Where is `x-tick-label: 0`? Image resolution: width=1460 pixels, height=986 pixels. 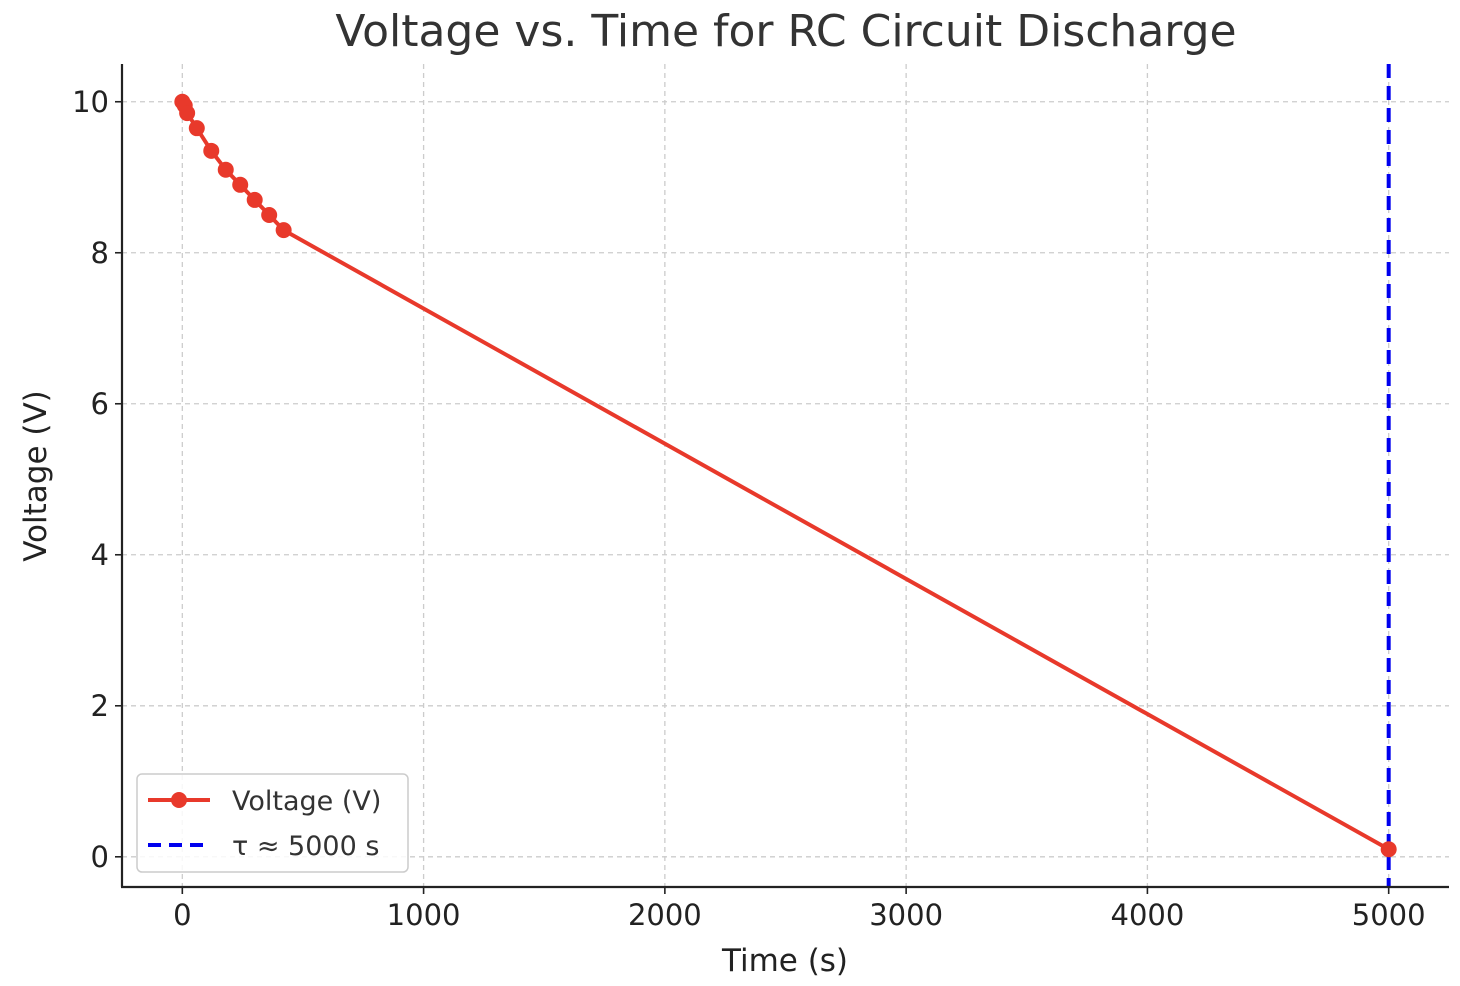 x-tick-label: 0 is located at coordinates (182, 915).